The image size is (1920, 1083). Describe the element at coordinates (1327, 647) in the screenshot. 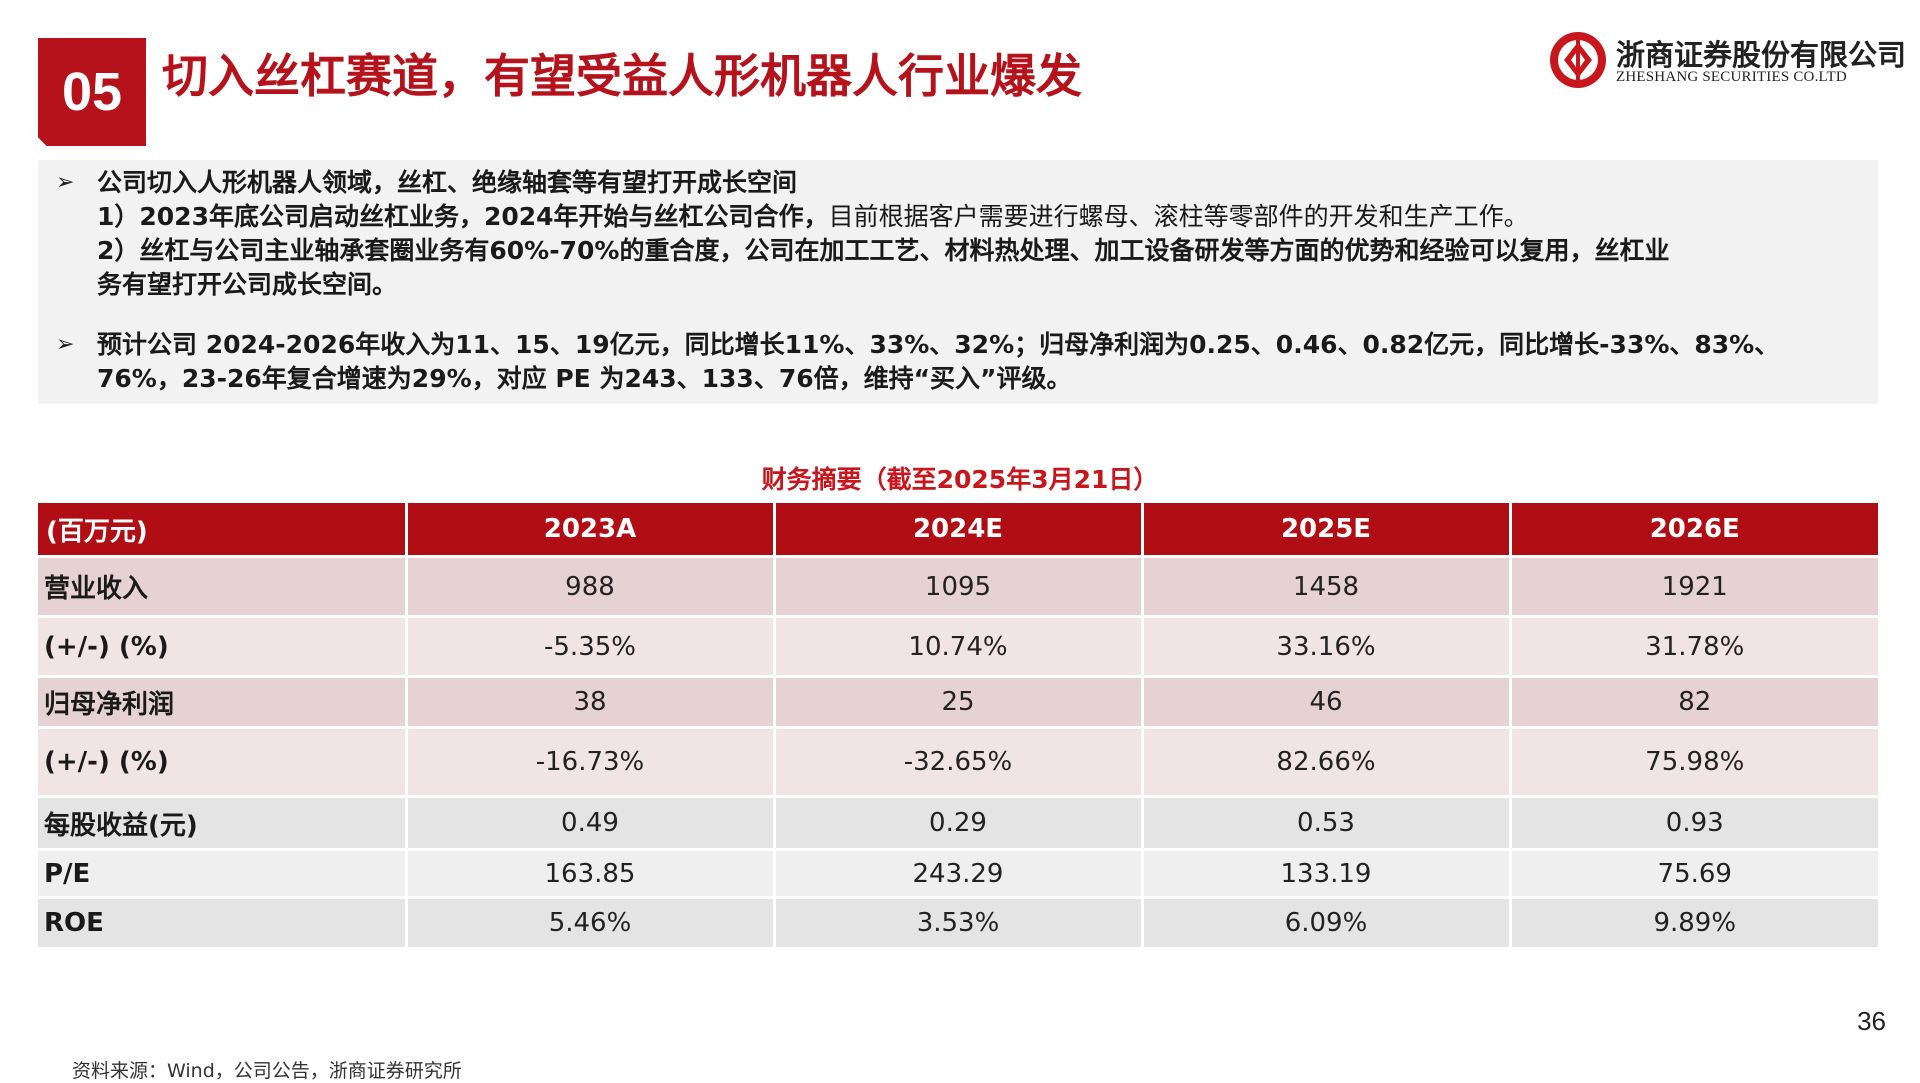

I see `table-cell: 33.16%` at that location.